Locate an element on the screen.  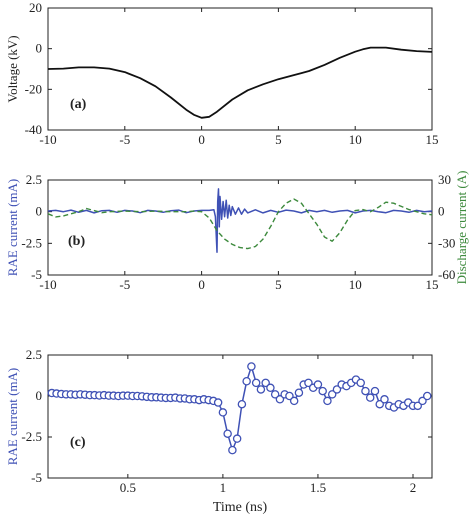
y-tick-label: -20 is located at coordinates (33, 88).